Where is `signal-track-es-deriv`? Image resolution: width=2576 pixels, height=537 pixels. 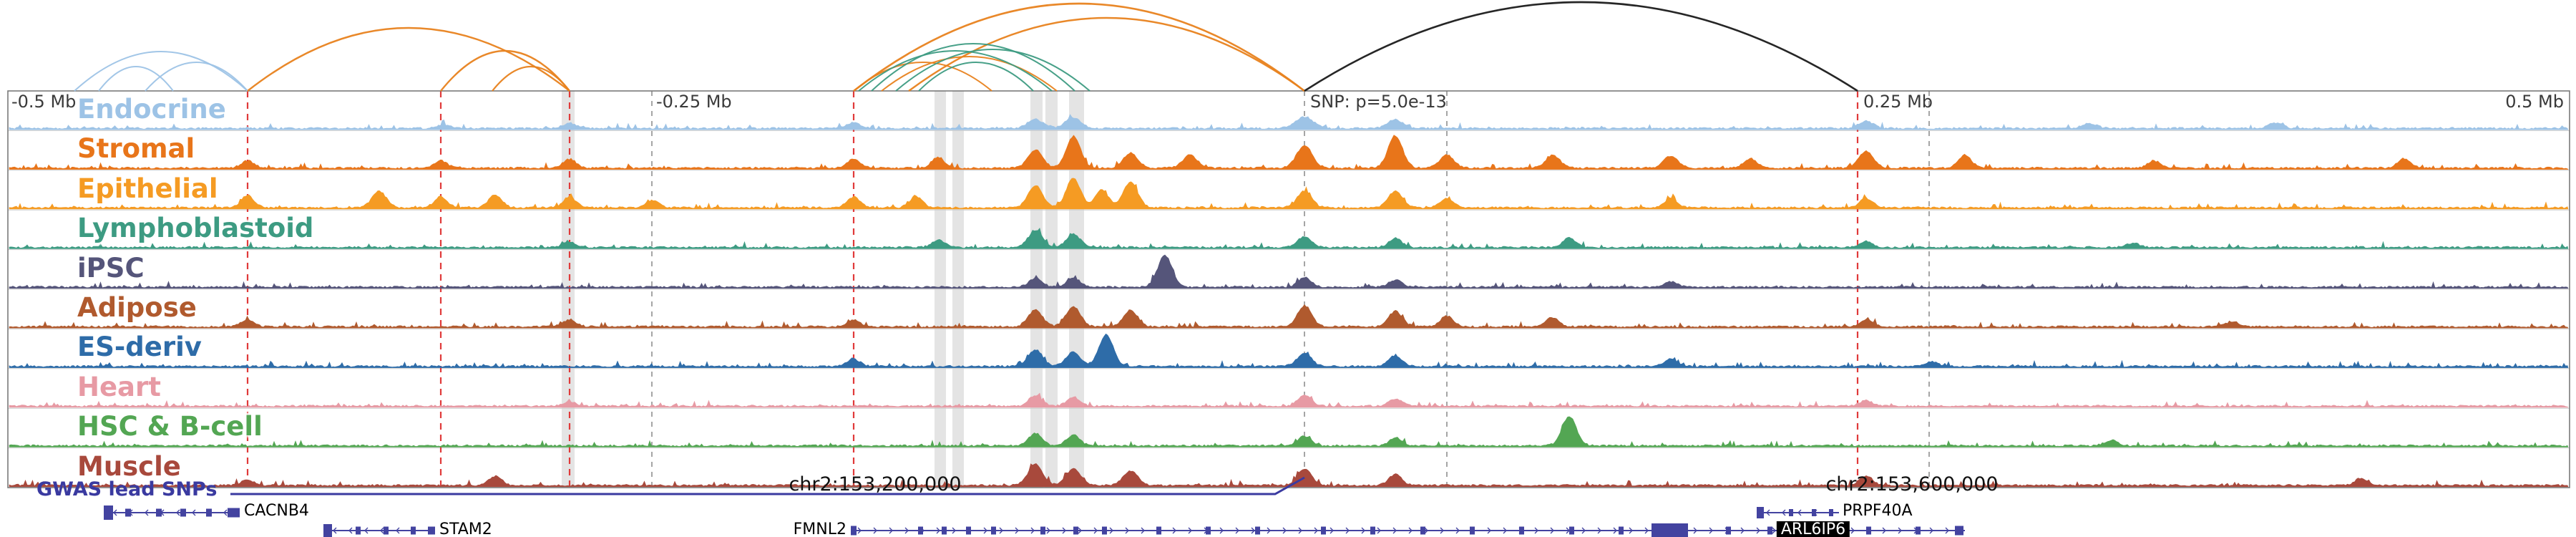 signal-track-es-deriv is located at coordinates (1289, 350).